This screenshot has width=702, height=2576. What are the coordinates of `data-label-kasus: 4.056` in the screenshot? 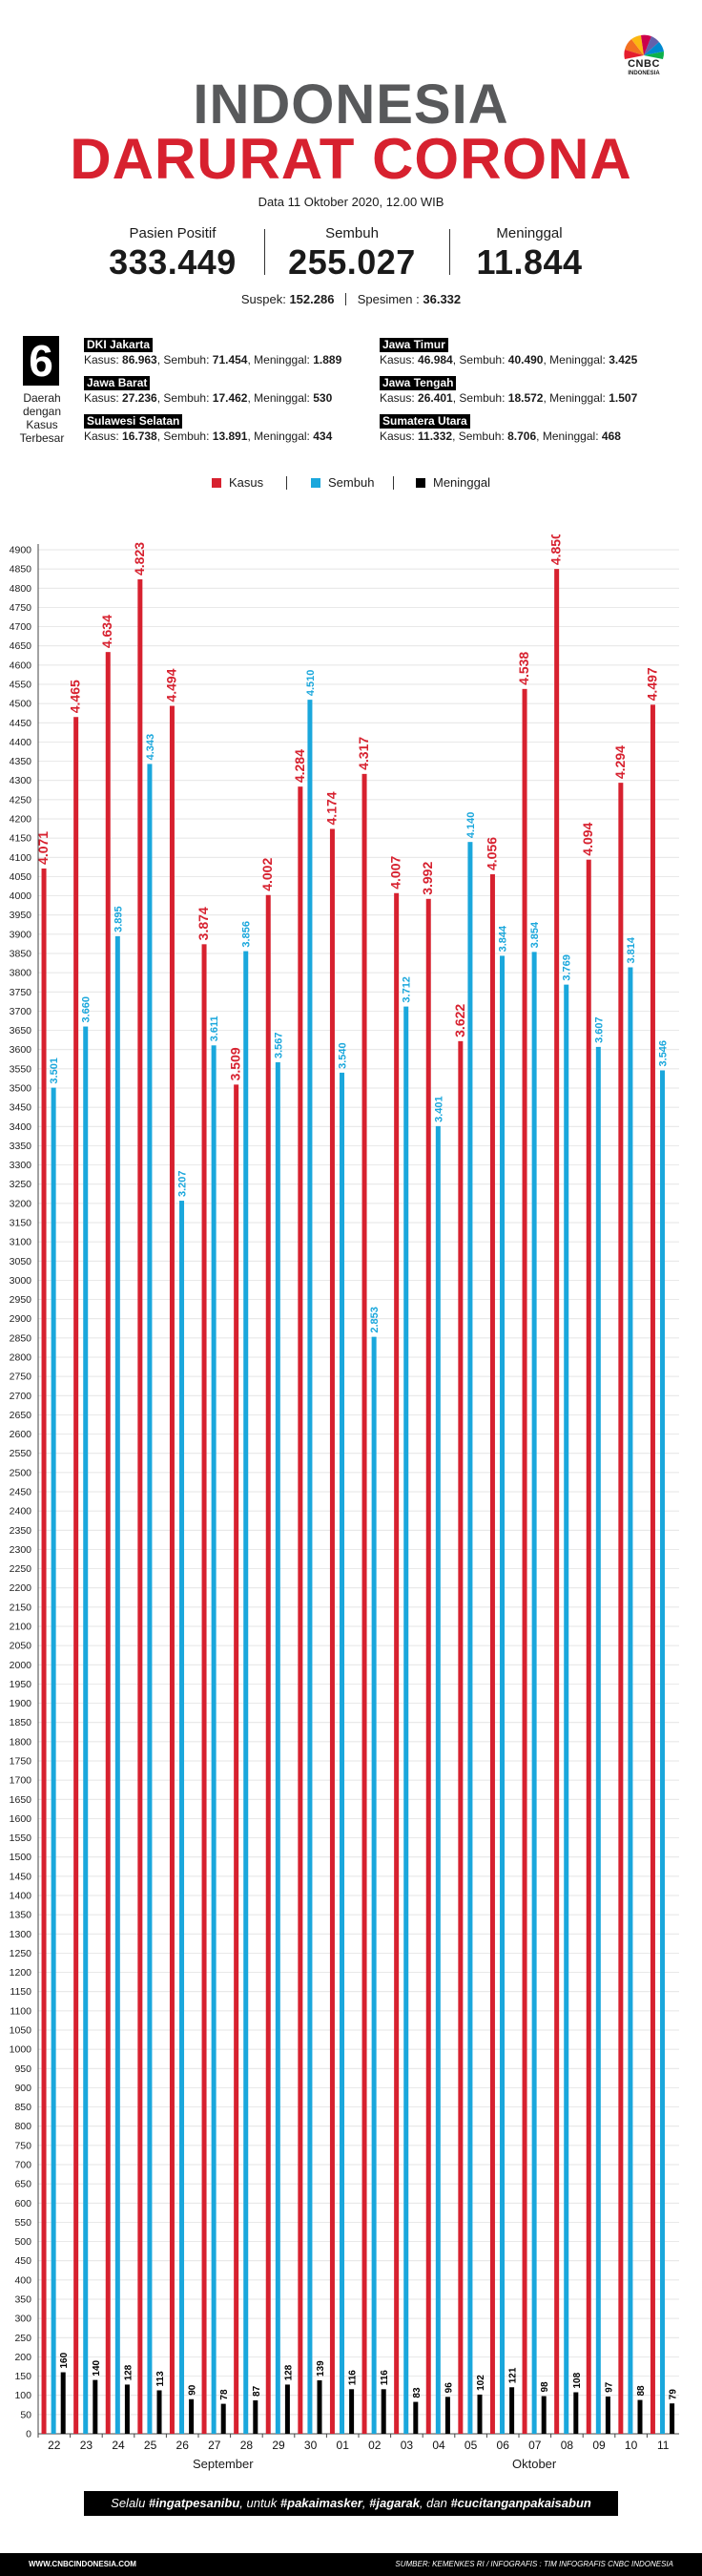 It's located at (491, 853).